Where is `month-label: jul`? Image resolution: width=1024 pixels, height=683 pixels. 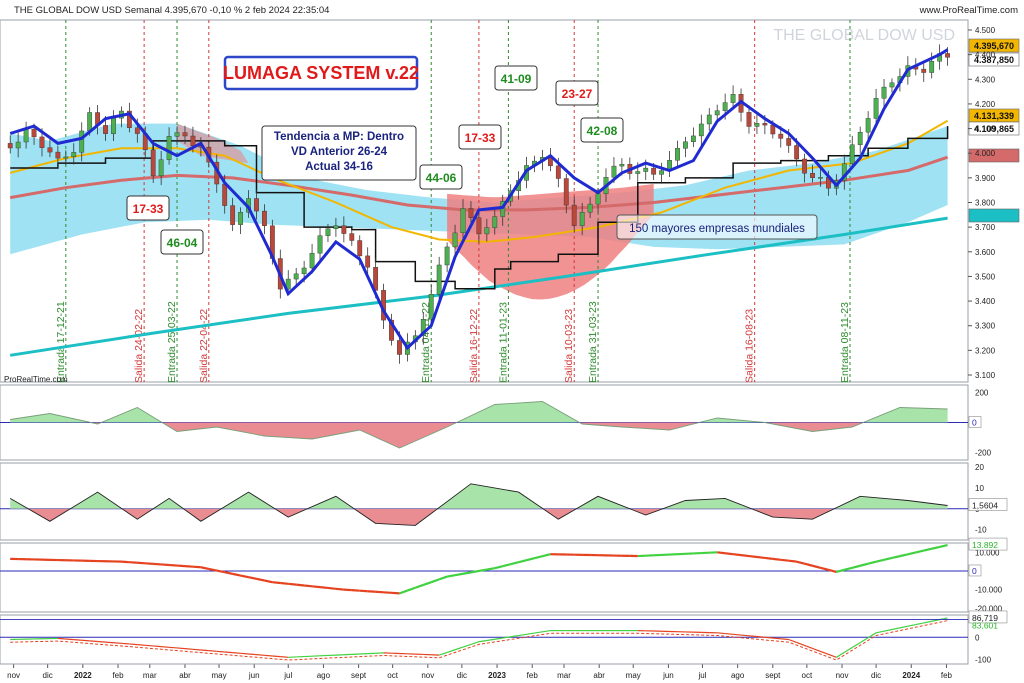 month-label: jul is located at coordinates (287, 675).